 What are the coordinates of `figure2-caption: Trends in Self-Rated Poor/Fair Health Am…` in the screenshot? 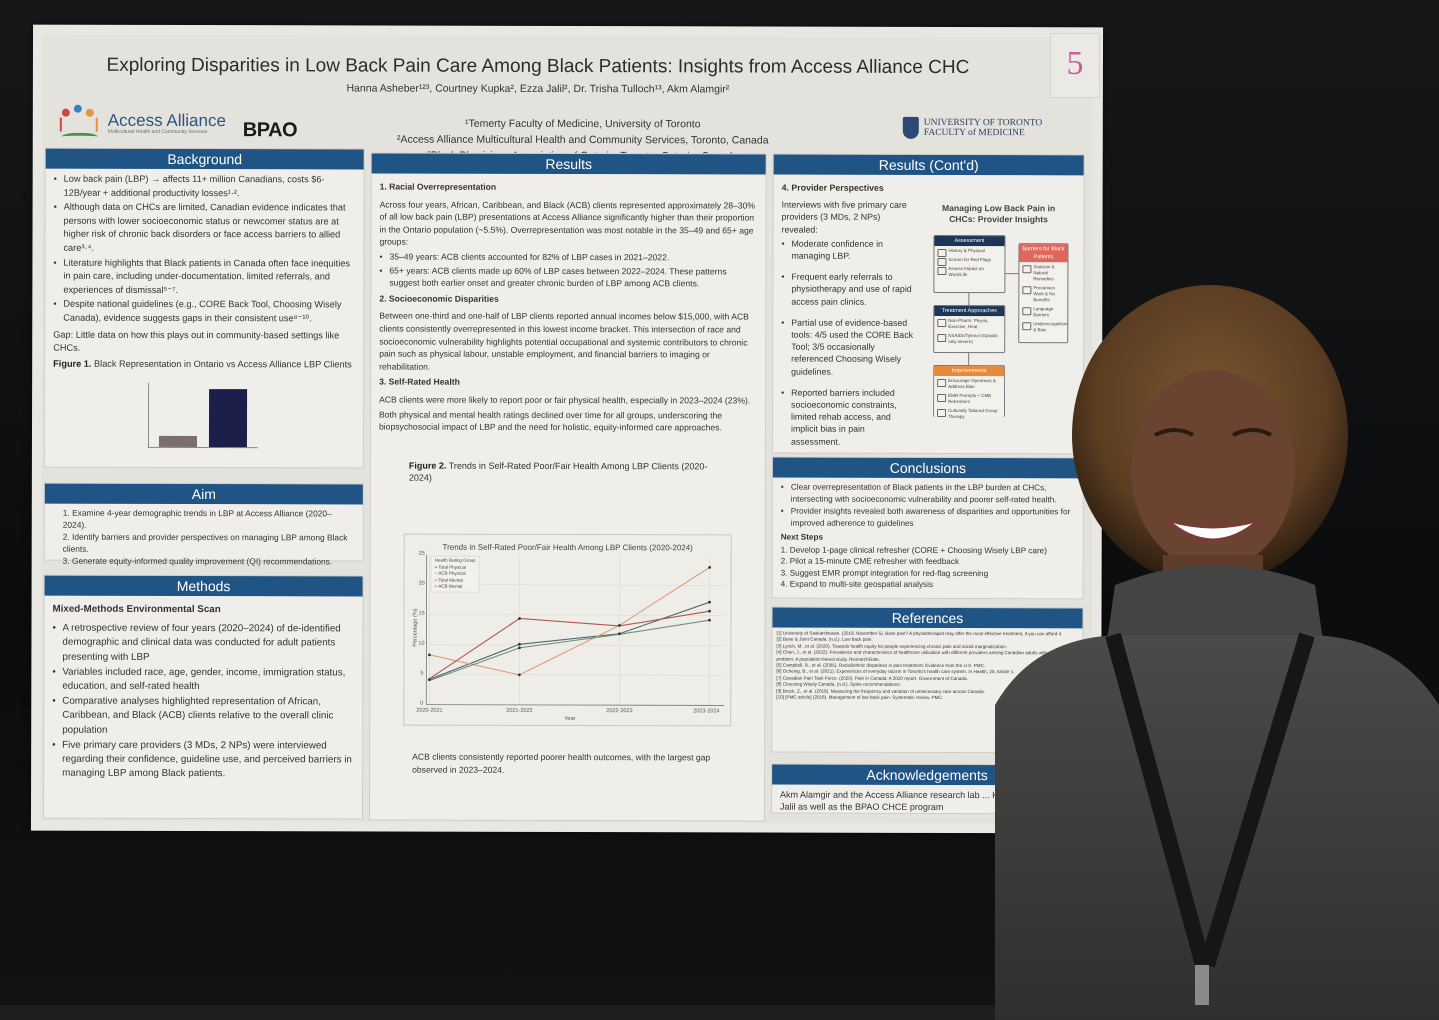 It's located at (558, 471).